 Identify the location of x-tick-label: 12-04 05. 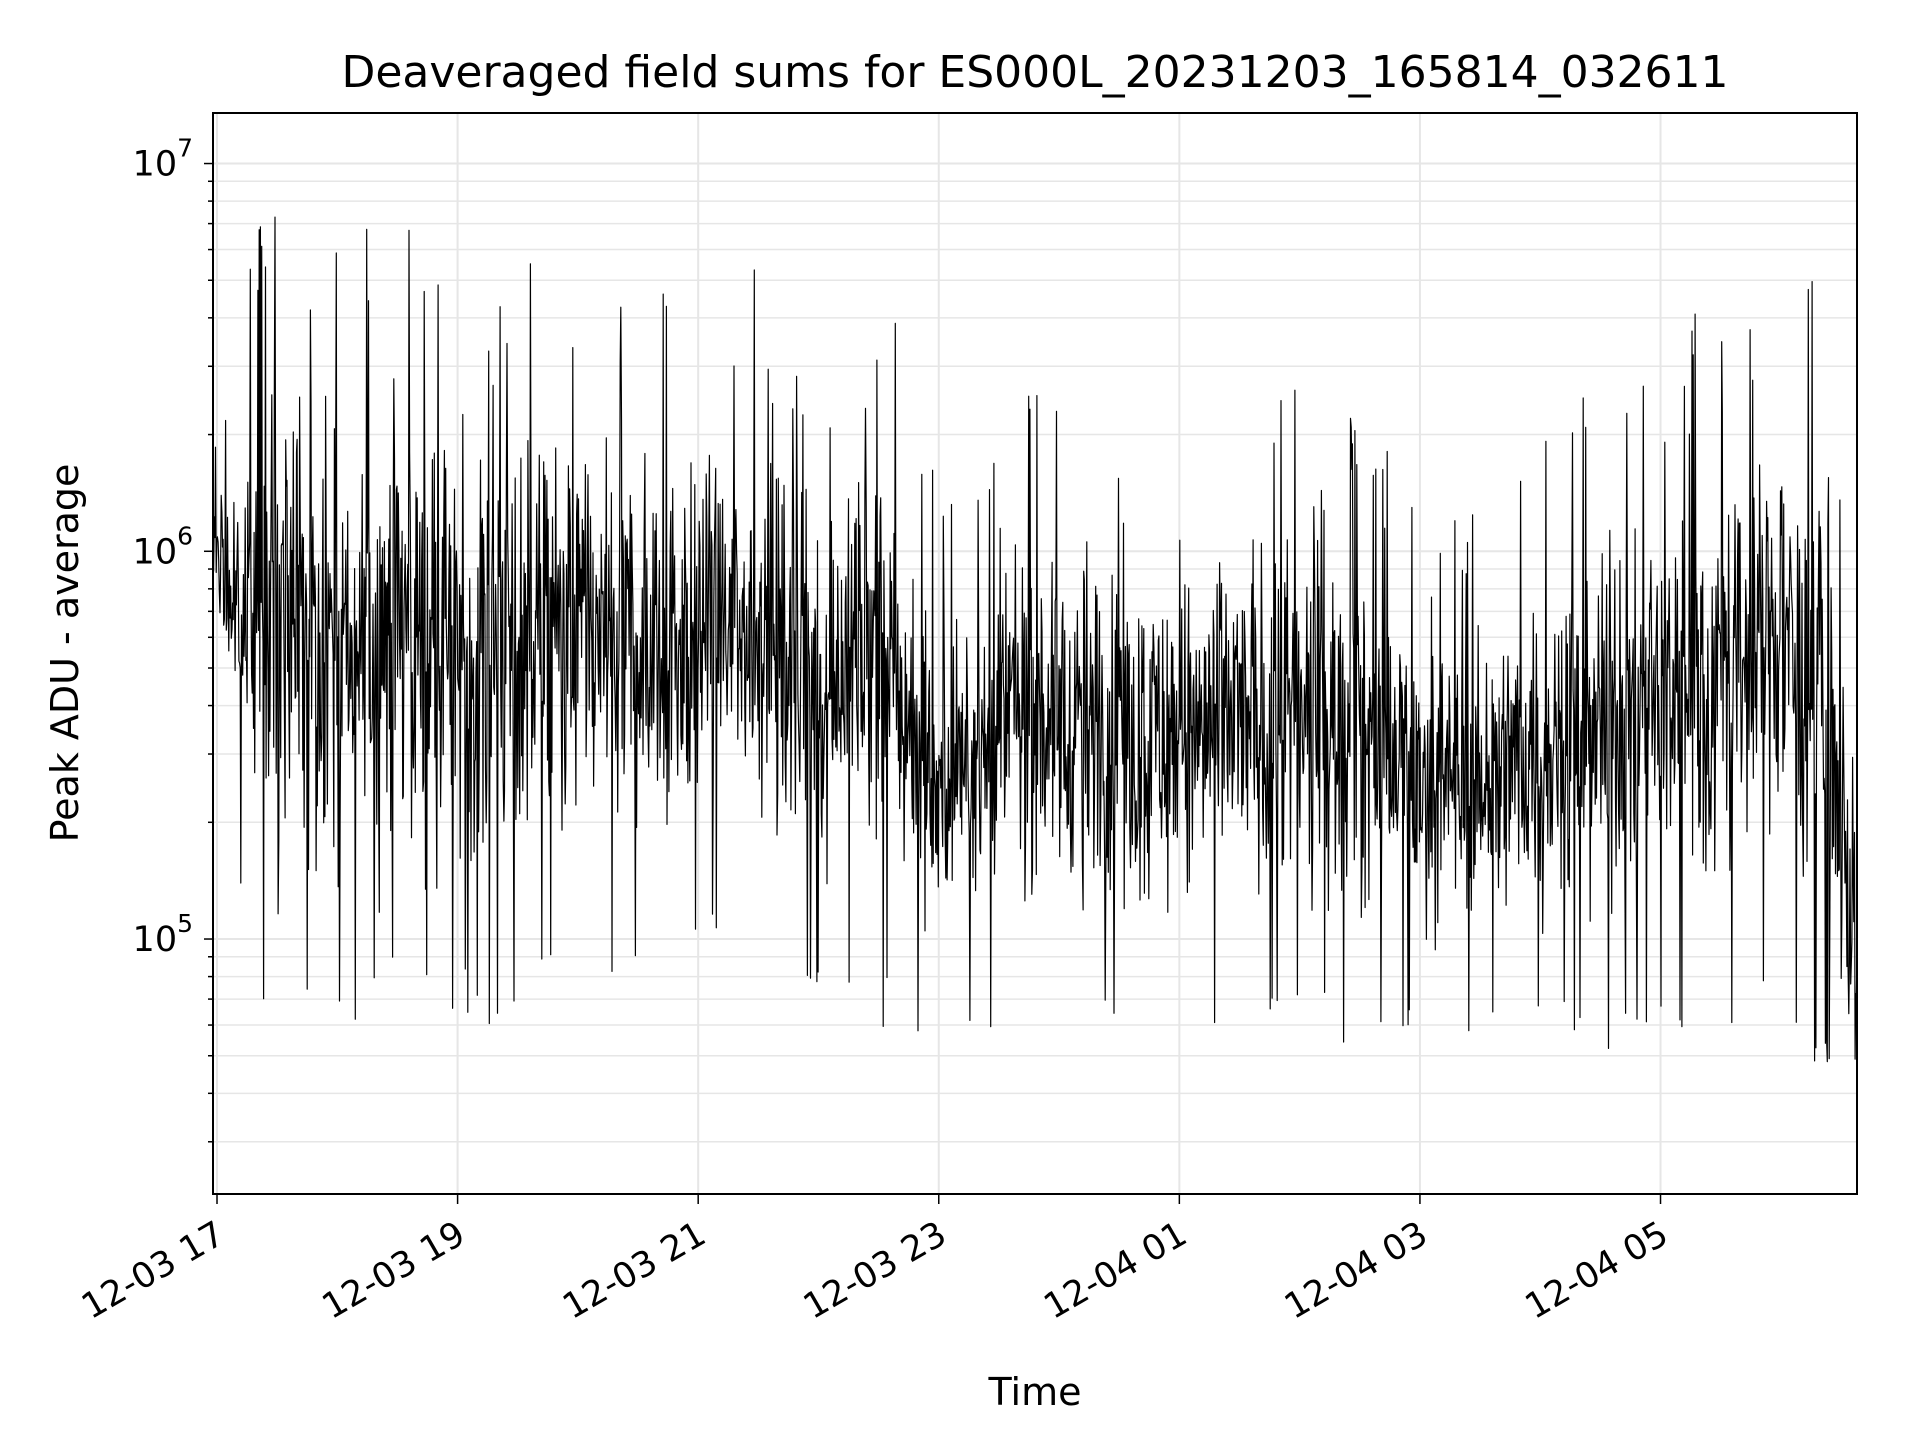
(1597, 1270).